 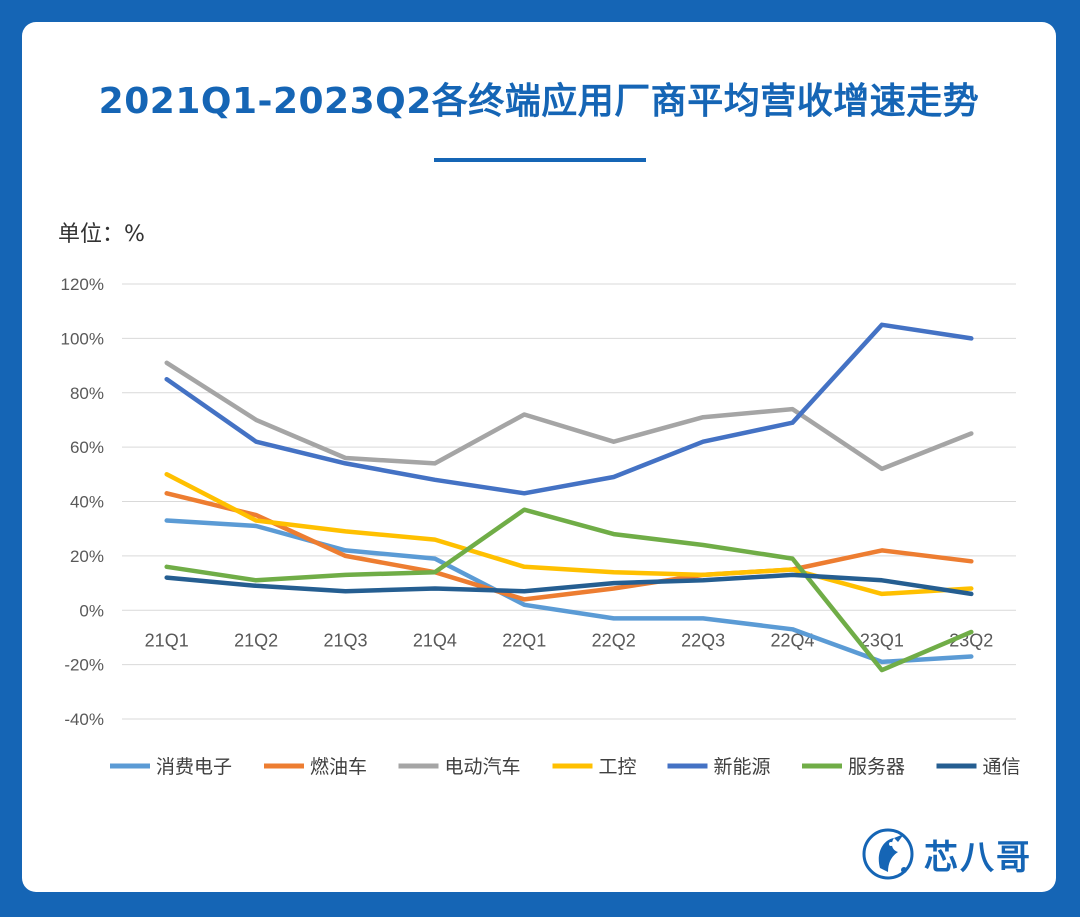 What do you see at coordinates (703, 640) in the screenshot?
I see `x-tick-label: 22Q3` at bounding box center [703, 640].